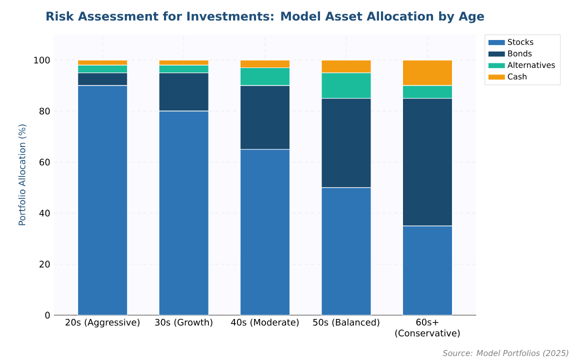  I want to click on y-tick-label: 20, so click(45, 264).